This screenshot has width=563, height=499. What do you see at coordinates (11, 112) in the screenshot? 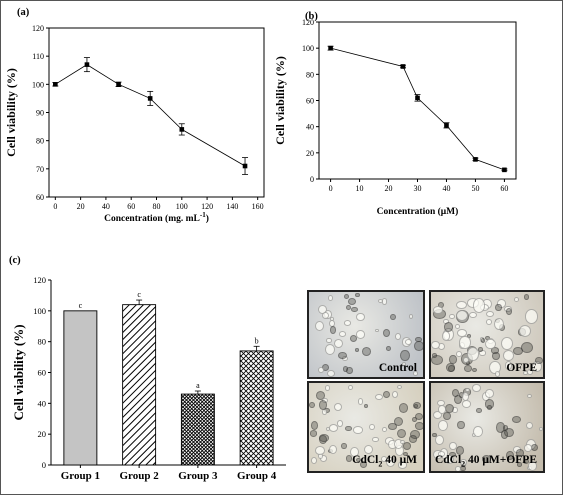
I see `y-axis-label: Cell viability (%)` at bounding box center [11, 112].